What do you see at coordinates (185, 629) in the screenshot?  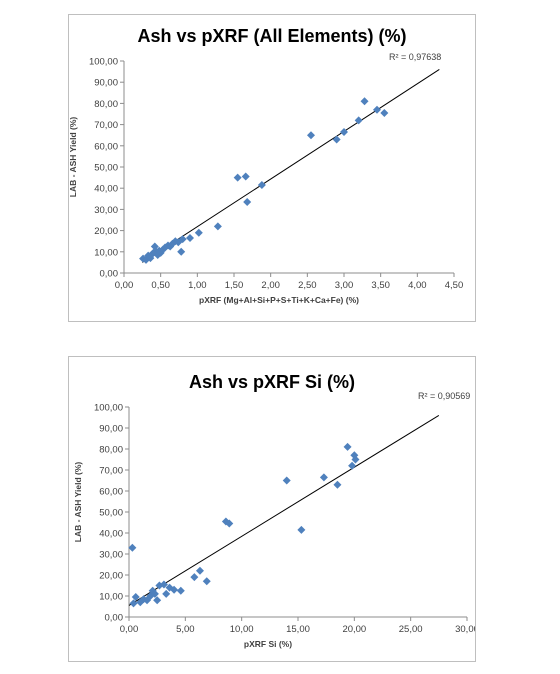 I see `x-tick-label: 5,00` at bounding box center [185, 629].